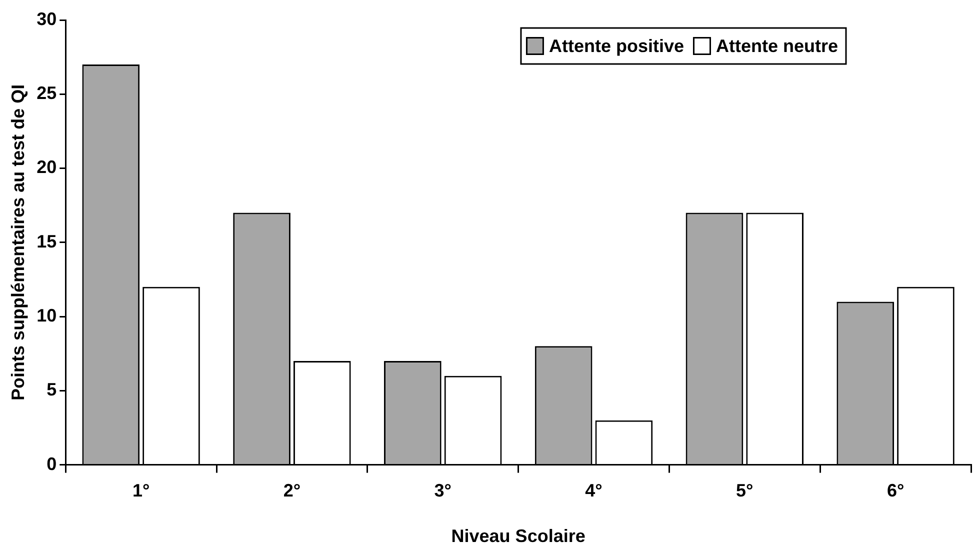  What do you see at coordinates (292, 490) in the screenshot?
I see `x-tick-label: 2°` at bounding box center [292, 490].